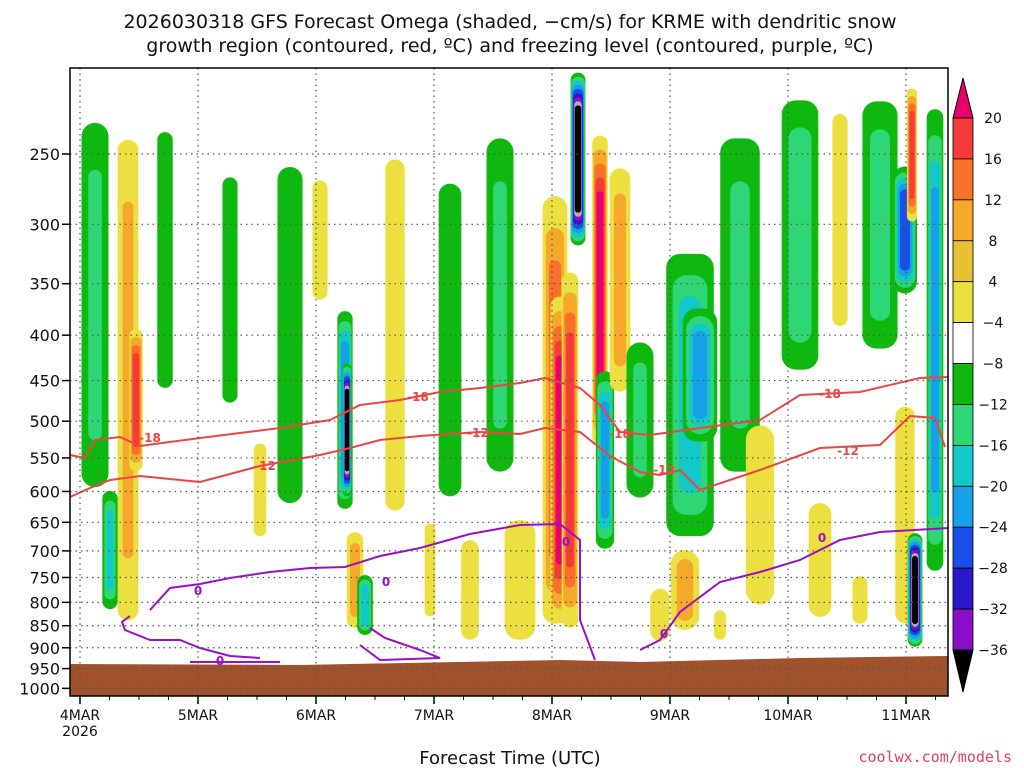  I want to click on contour-minus18, so click(509, 418).